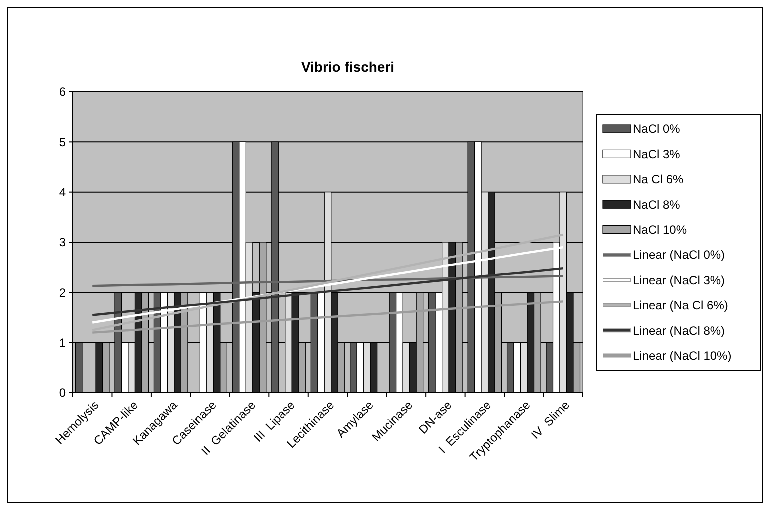 Image resolution: width=765 pixels, height=505 pixels. I want to click on legend-label: Linear (Na Cl 6%), so click(680, 305).